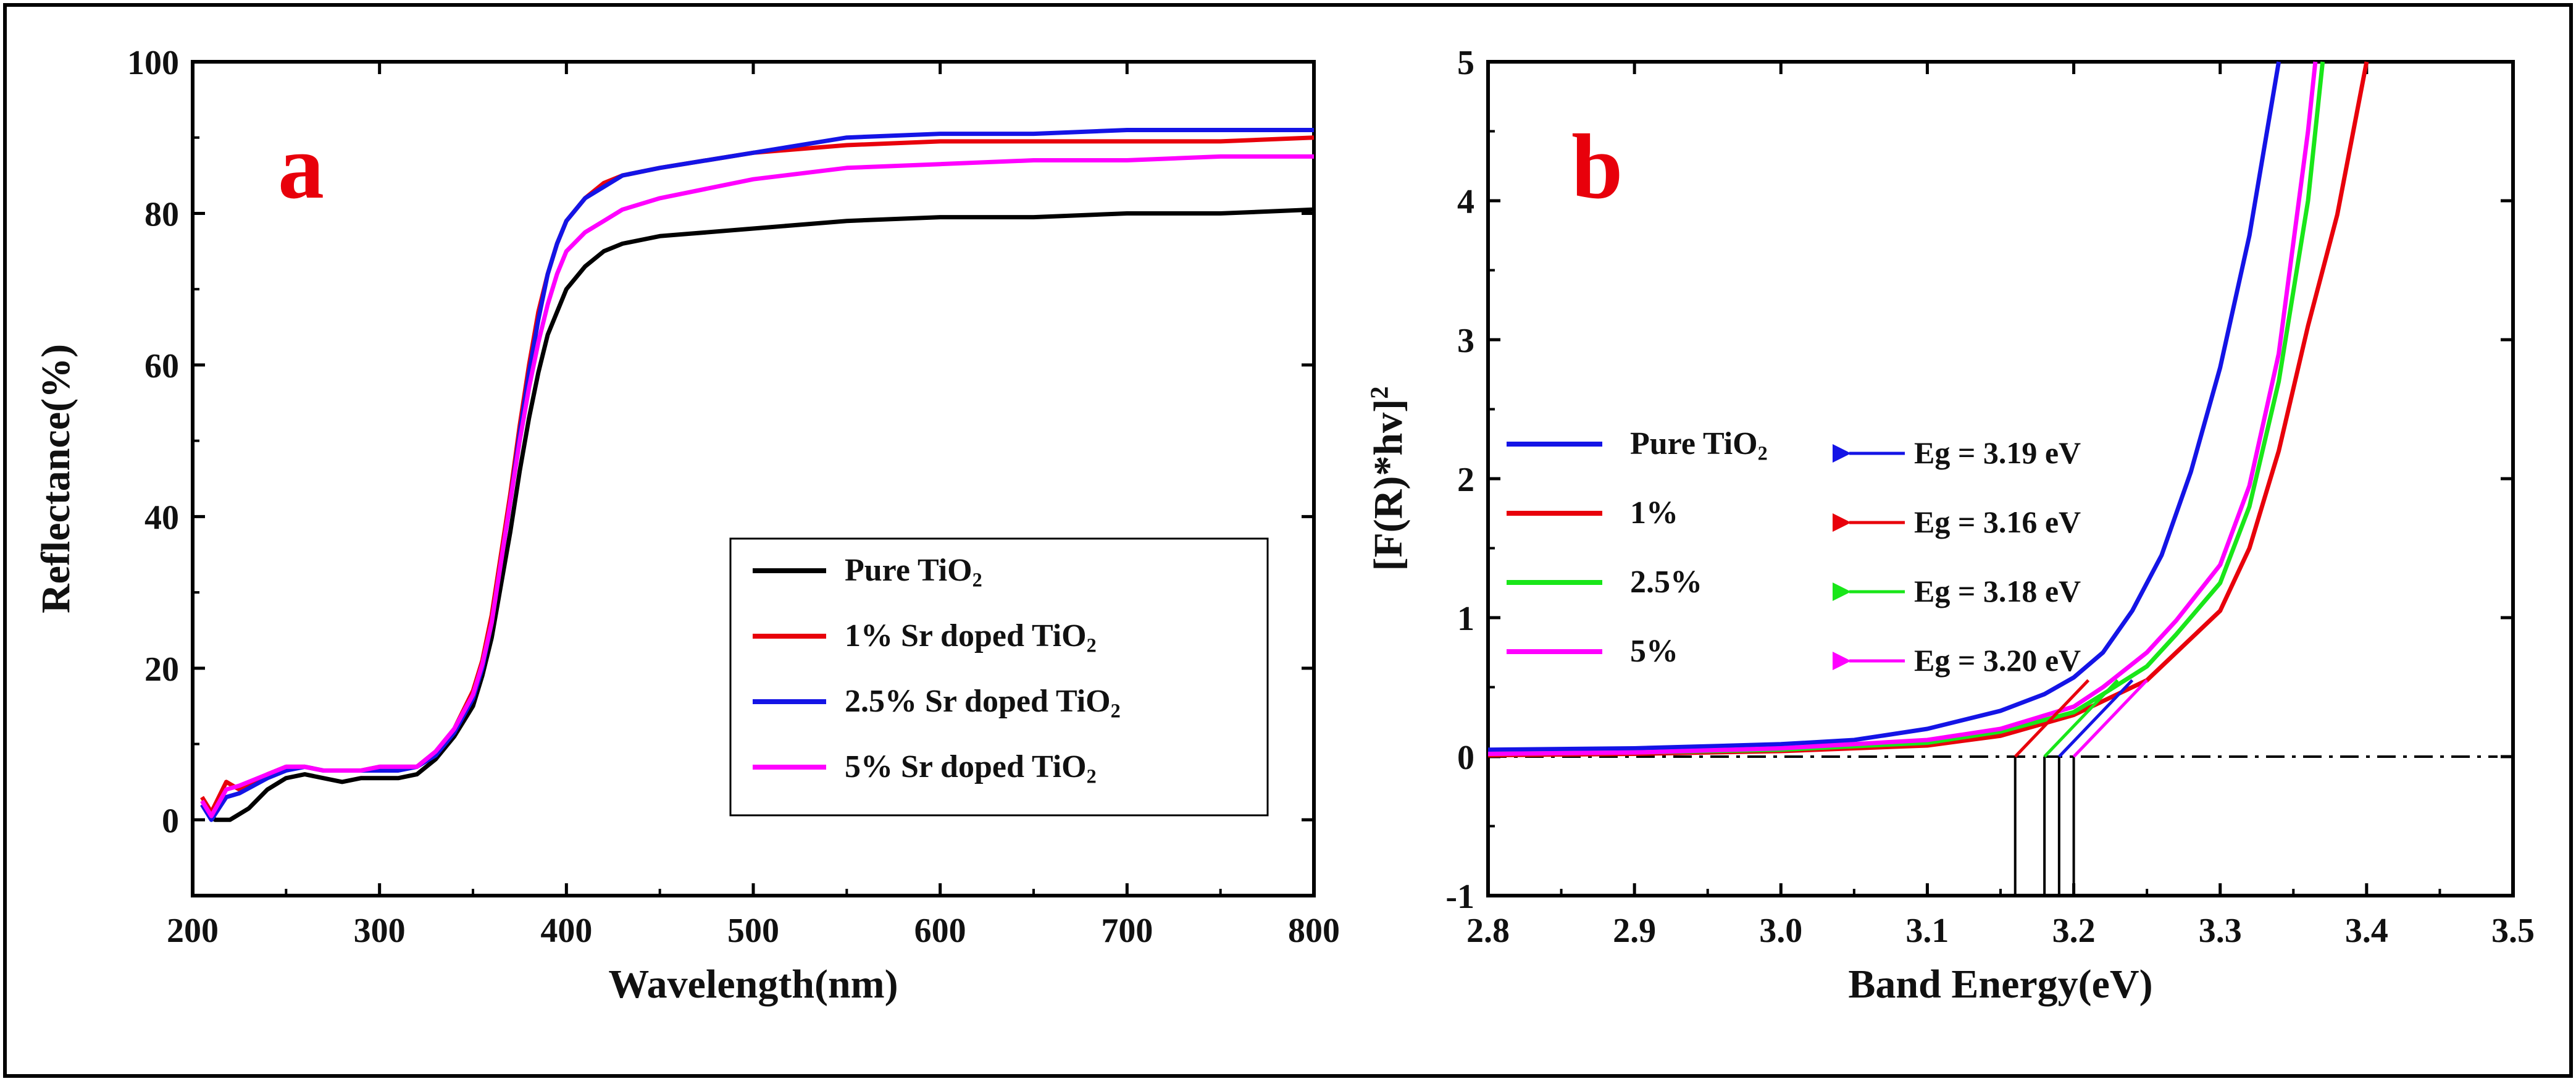 The height and width of the screenshot is (1084, 2576). I want to click on y-tick-label: 20, so click(162, 669).